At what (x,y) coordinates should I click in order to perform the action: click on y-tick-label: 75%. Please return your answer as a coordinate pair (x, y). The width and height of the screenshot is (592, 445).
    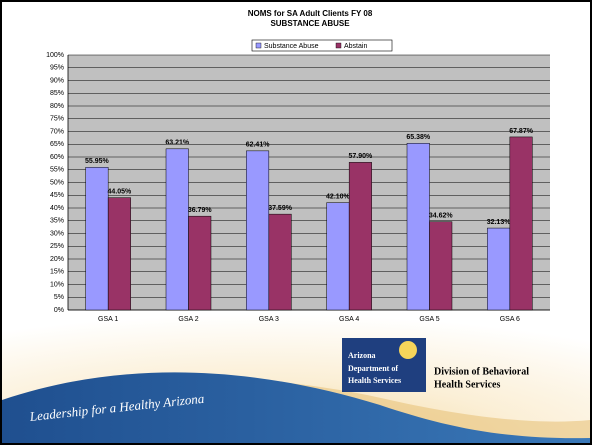
    Looking at the image, I should click on (57, 119).